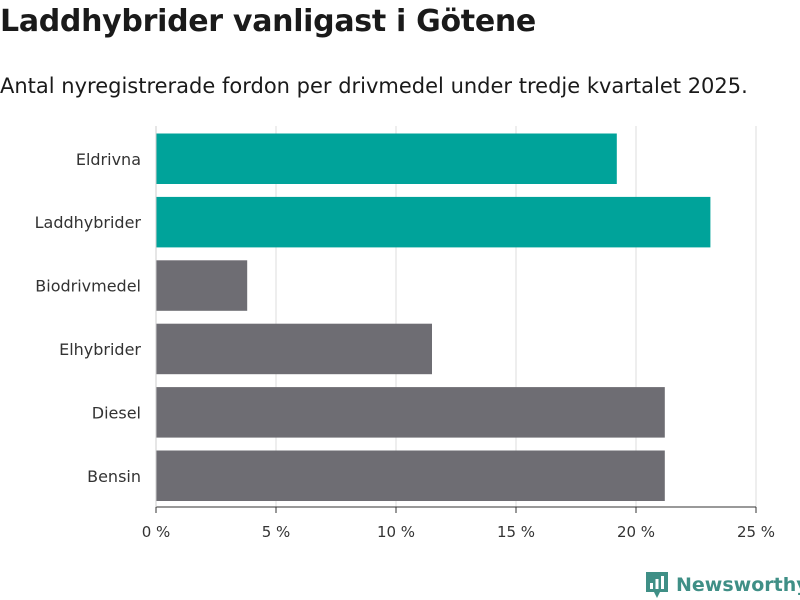  I want to click on category-label: Elhybrider, so click(100, 349).